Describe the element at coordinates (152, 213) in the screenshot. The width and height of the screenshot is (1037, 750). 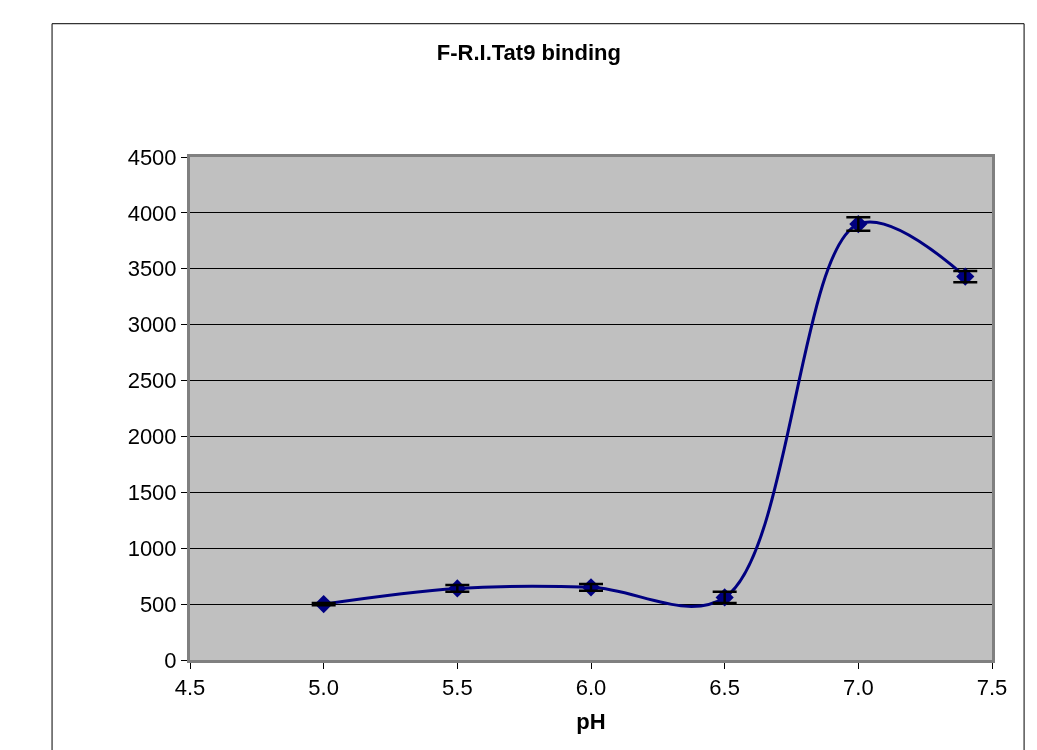
I see `y-tick-label: 4000` at that location.